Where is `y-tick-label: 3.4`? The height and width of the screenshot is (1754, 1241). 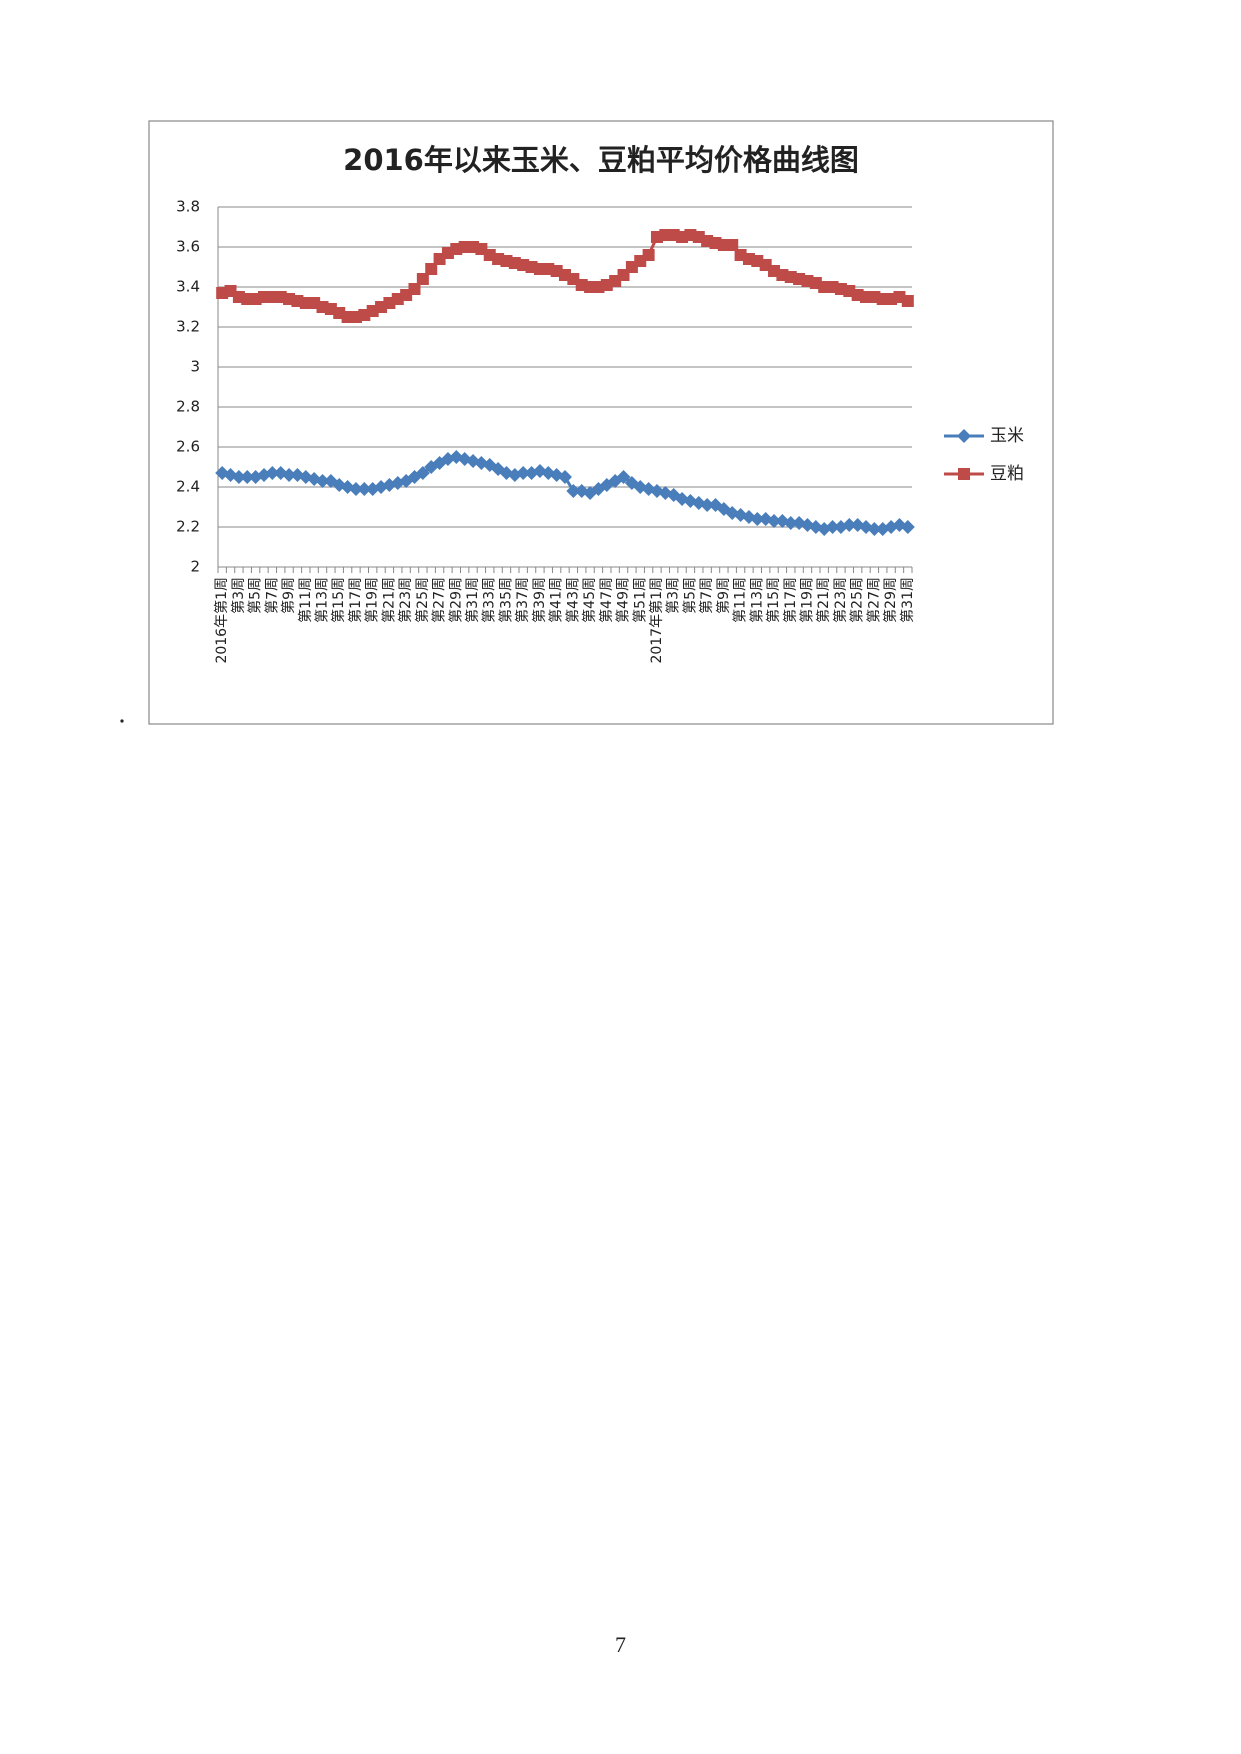 y-tick-label: 3.4 is located at coordinates (188, 287).